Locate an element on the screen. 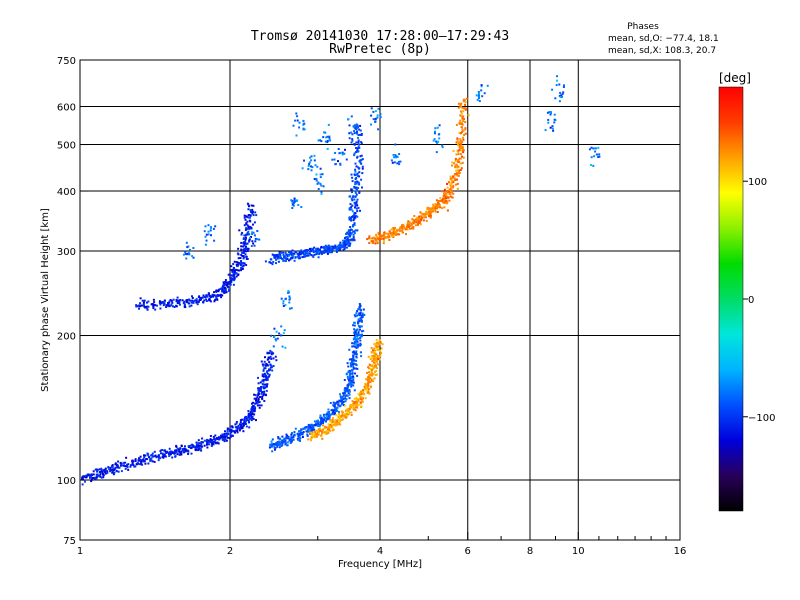  x-tick-label: 8 is located at coordinates (530, 551).